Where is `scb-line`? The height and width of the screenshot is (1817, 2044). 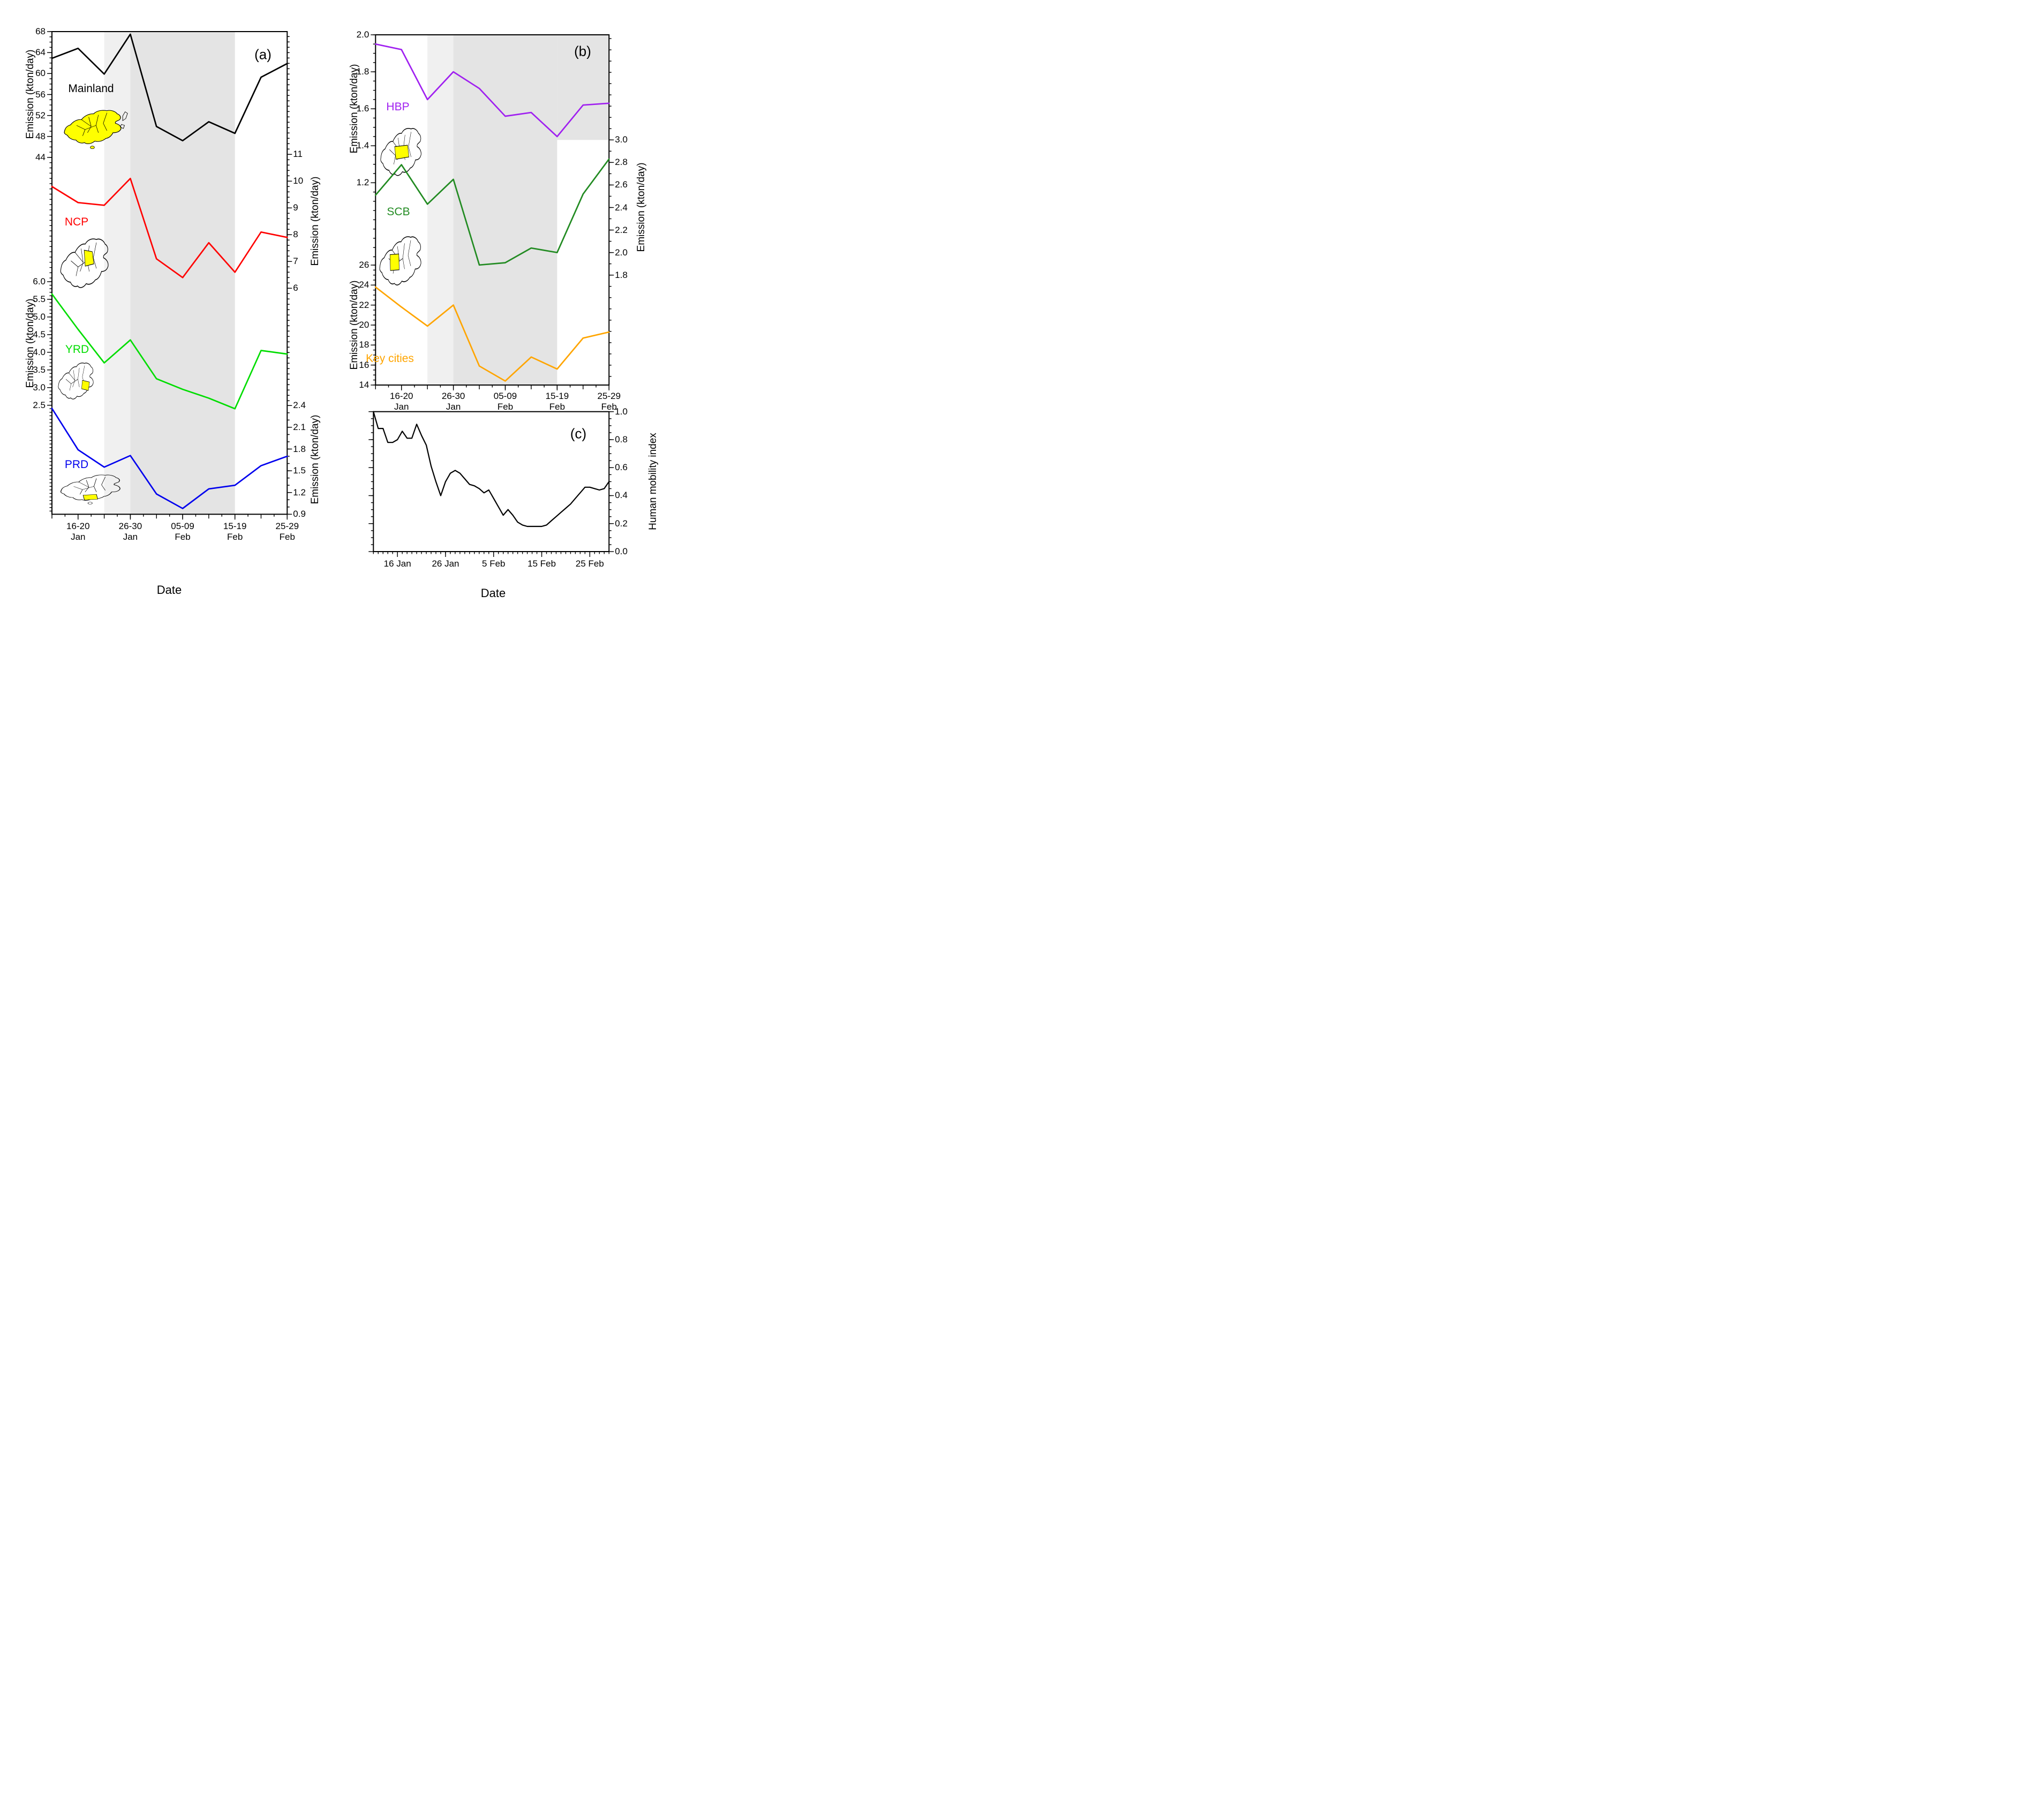
scb-line is located at coordinates (492, 212).